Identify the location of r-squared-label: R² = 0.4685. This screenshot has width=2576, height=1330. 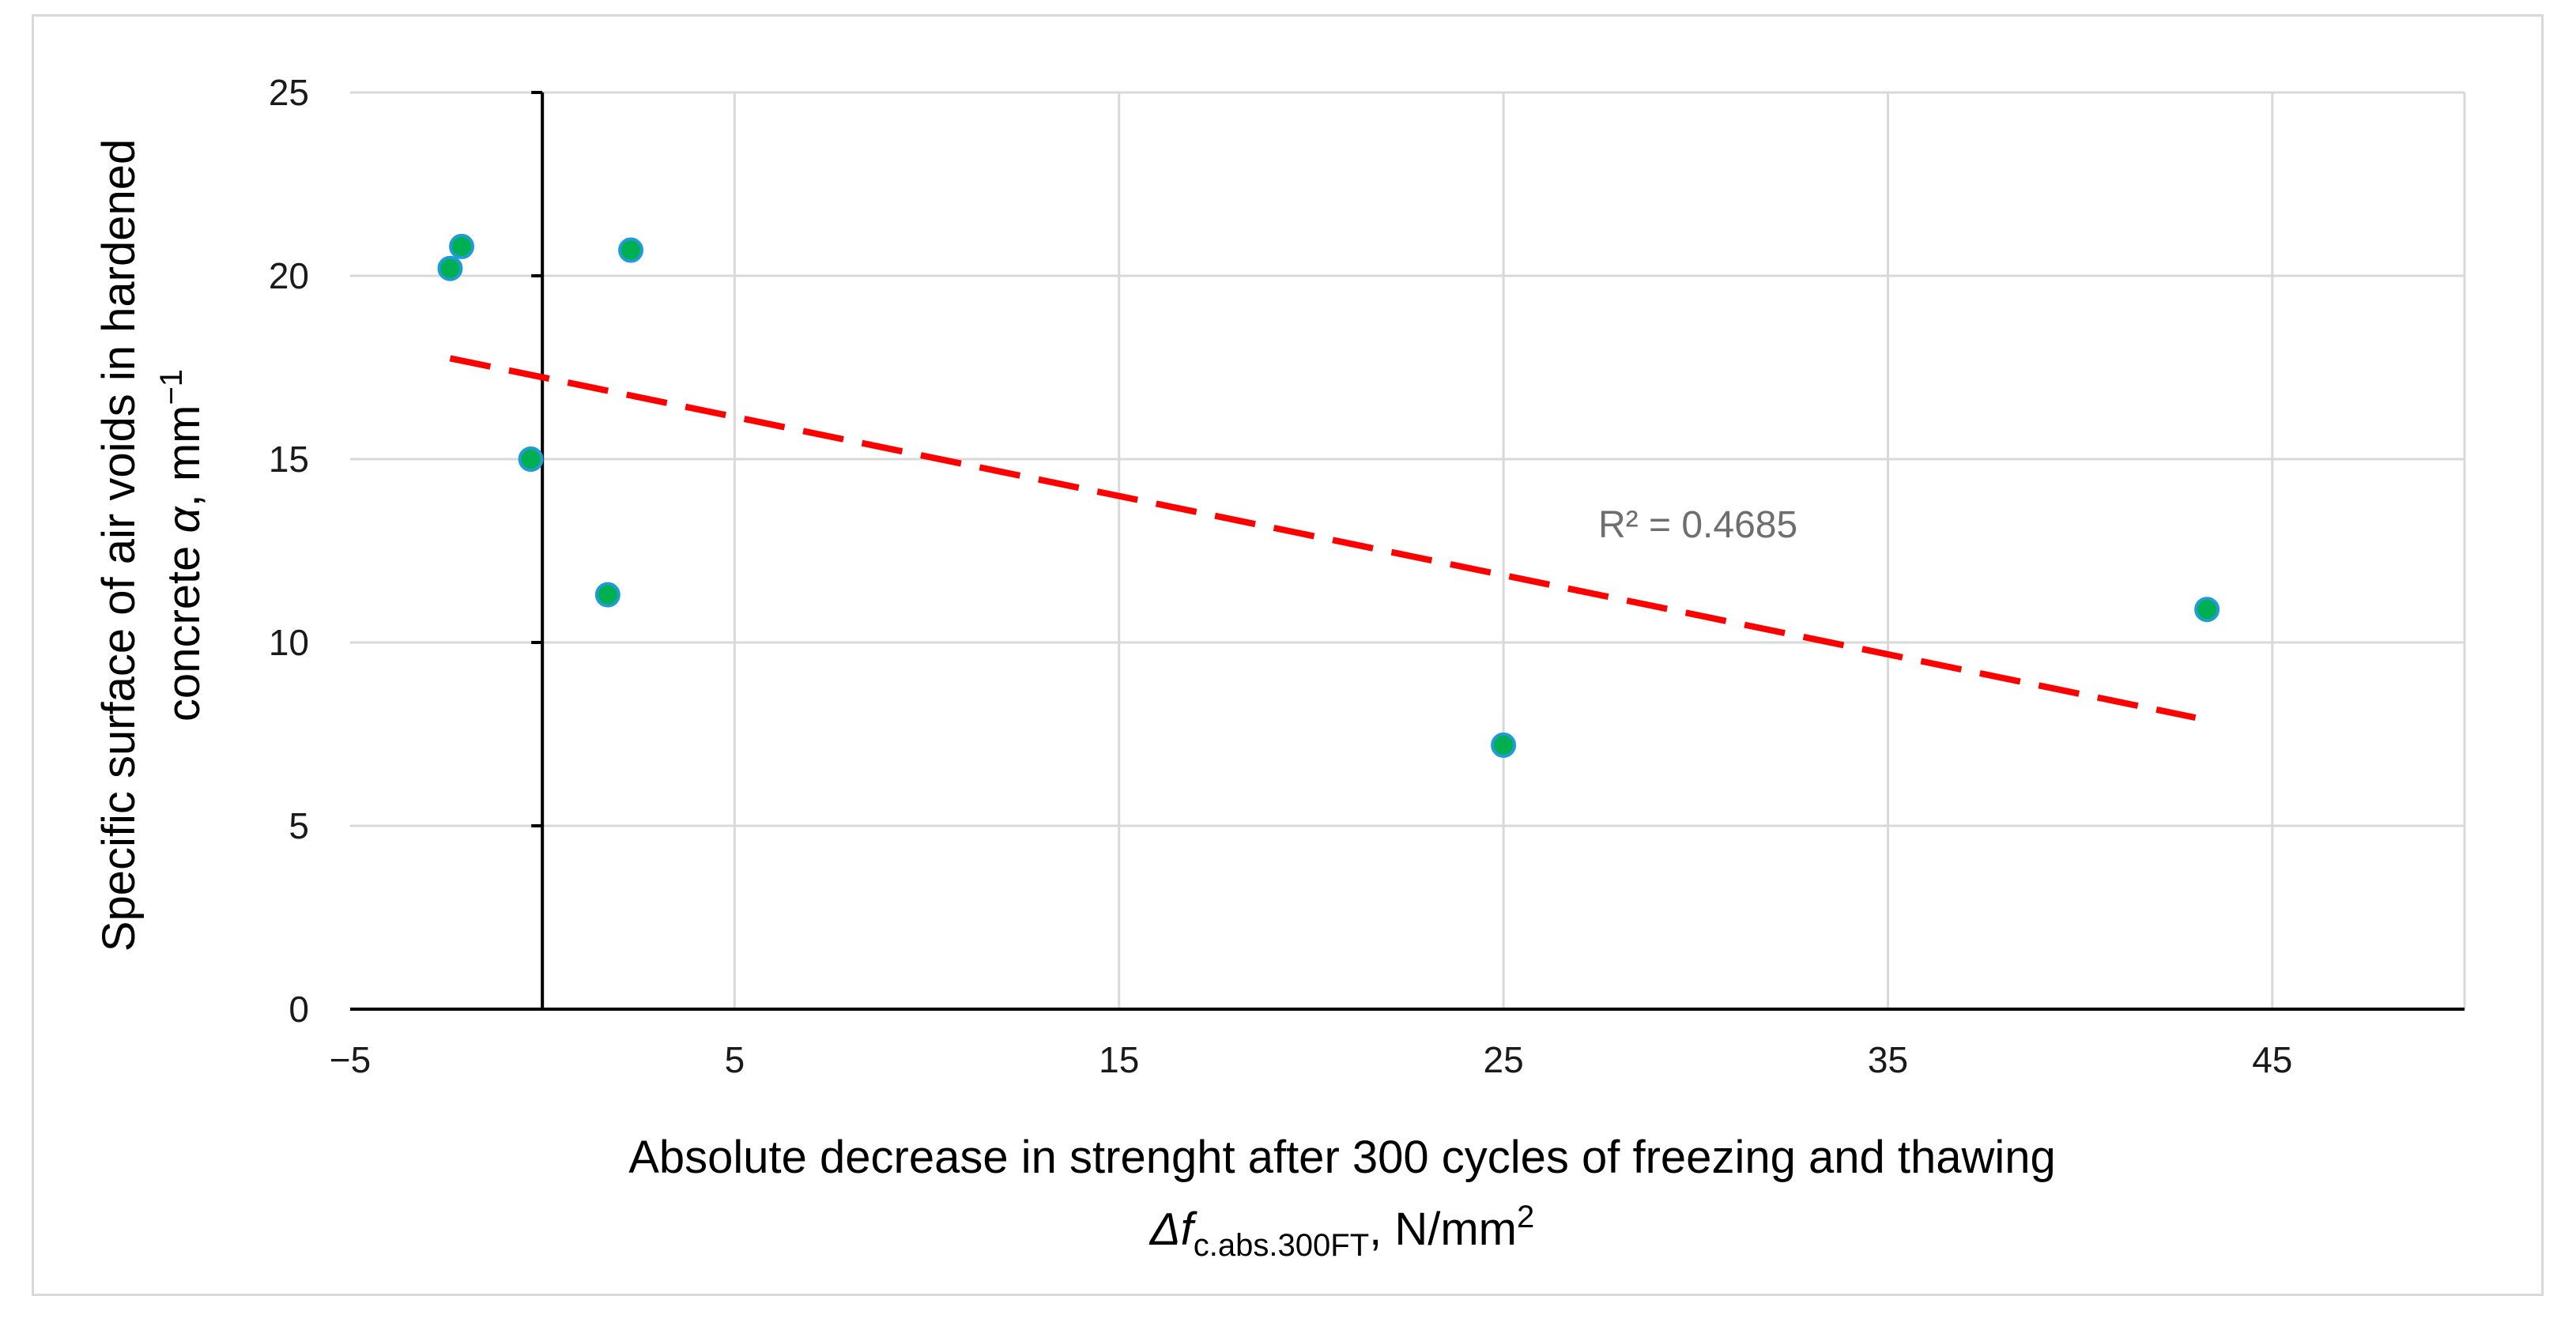
(1697, 525).